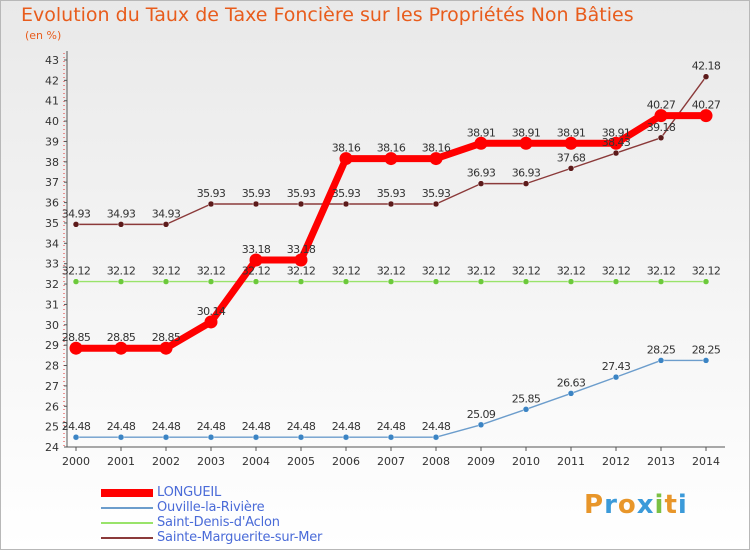  I want to click on y-tick-label: 36, so click(52, 203).